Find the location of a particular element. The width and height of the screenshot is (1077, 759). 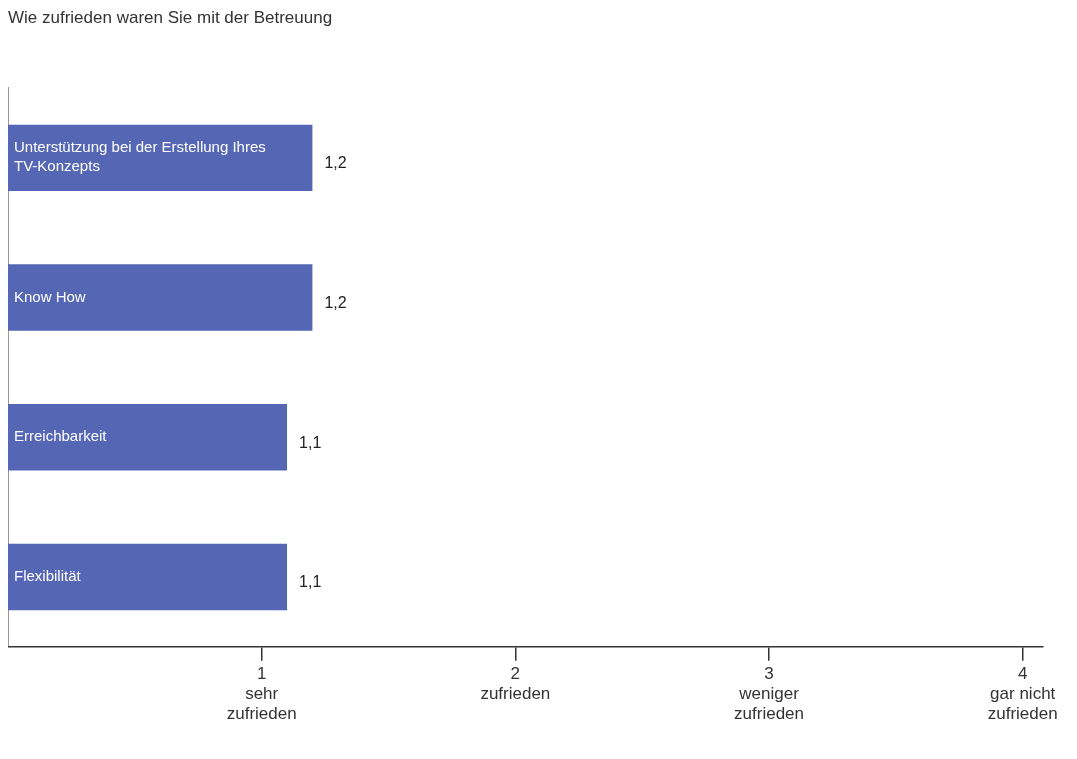

x-tick-label: 1 sehr zufrieden is located at coordinates (261, 693).